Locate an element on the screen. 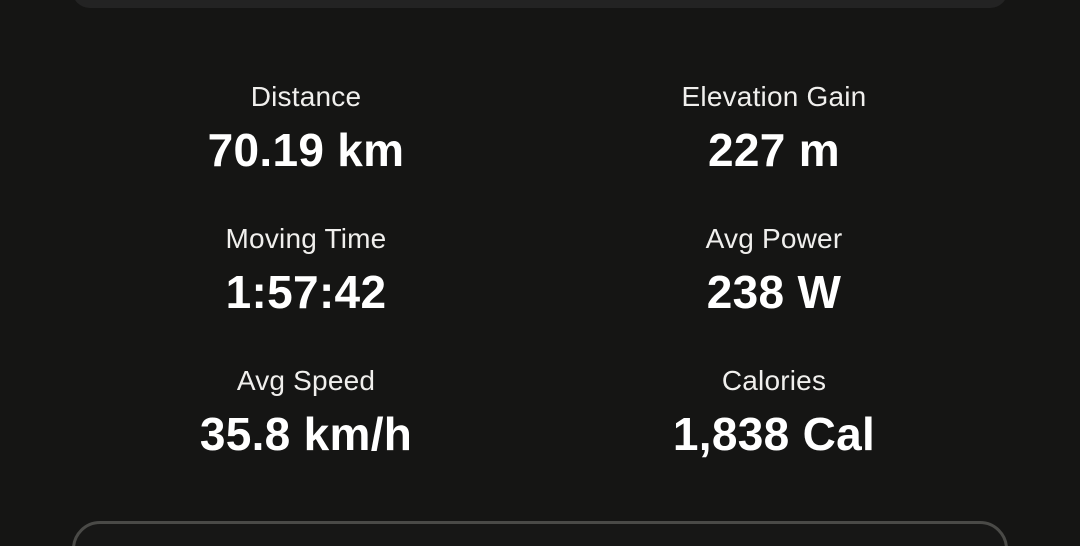 Image resolution: width=1080 pixels, height=546 pixels. stat-value: 238 W is located at coordinates (774, 292).